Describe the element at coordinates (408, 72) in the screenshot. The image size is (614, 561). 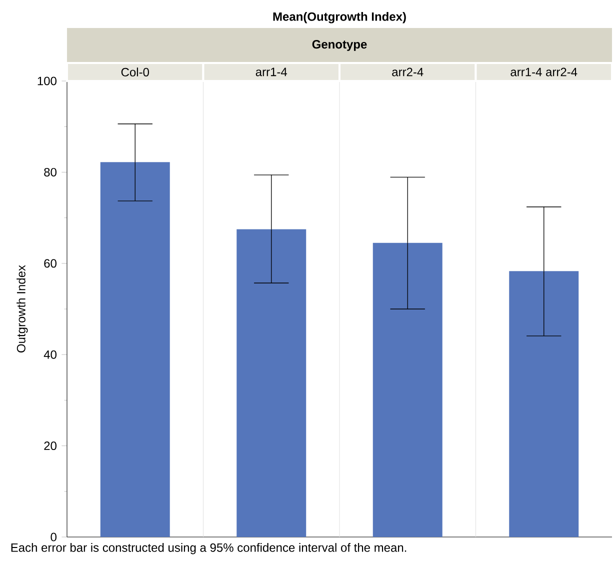
I see `x-tick-label: arr2-4` at that location.